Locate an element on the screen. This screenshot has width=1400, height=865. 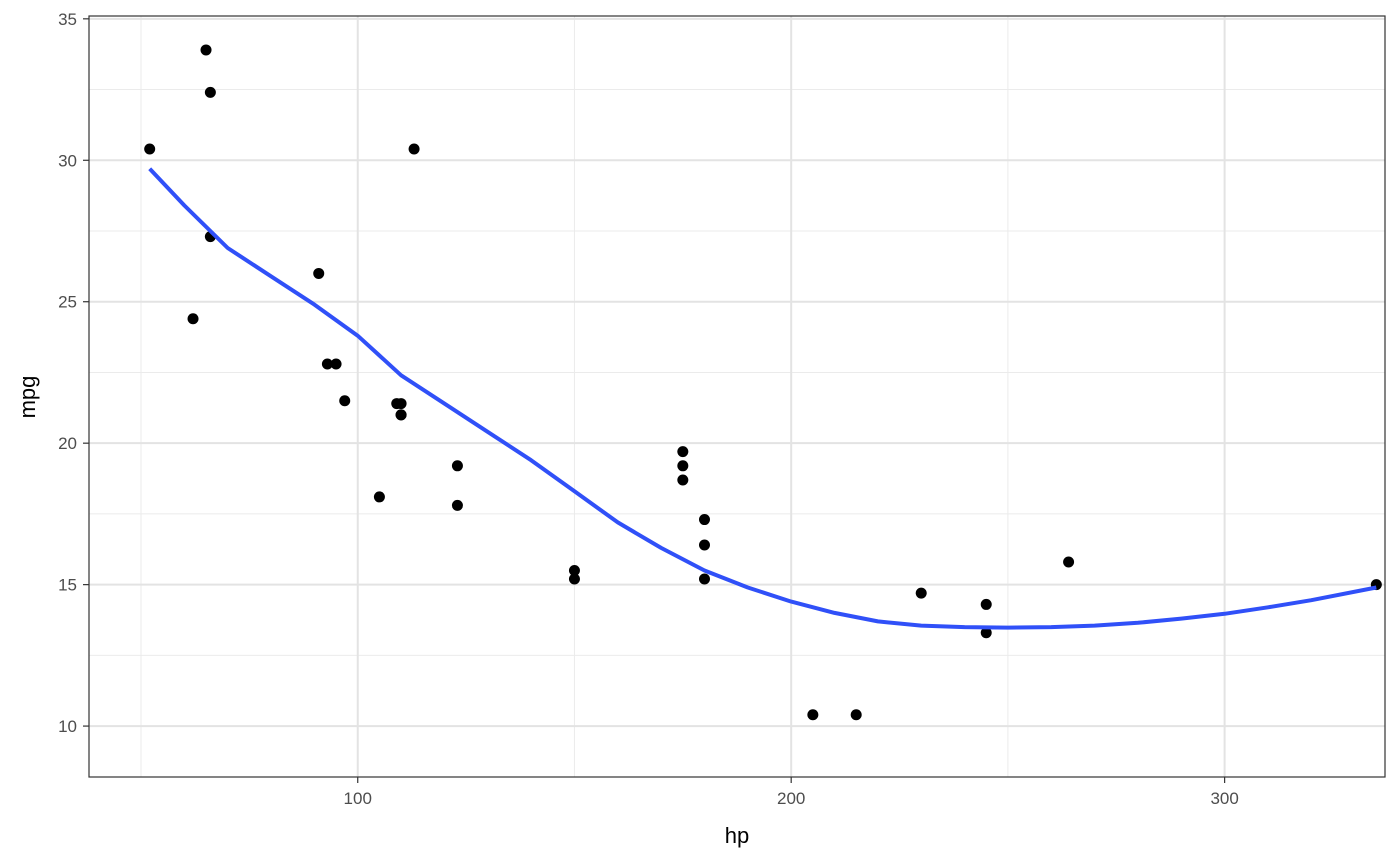
y-tick-label: 10 is located at coordinates (67, 726).